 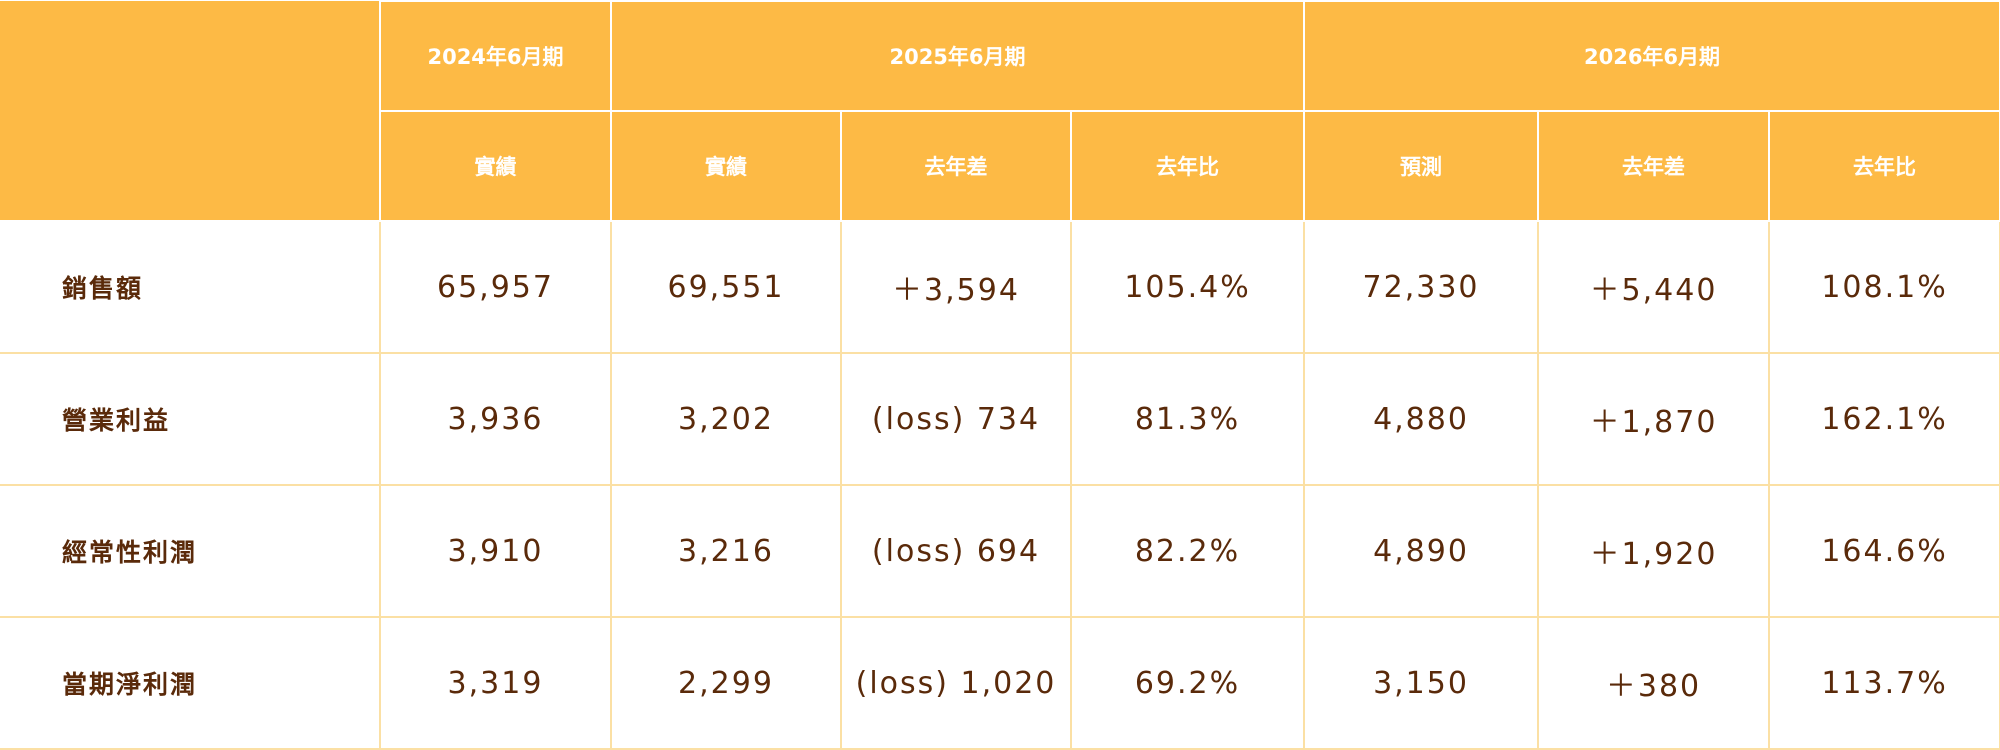 I want to click on data-cell: 3,910, so click(x=495, y=551).